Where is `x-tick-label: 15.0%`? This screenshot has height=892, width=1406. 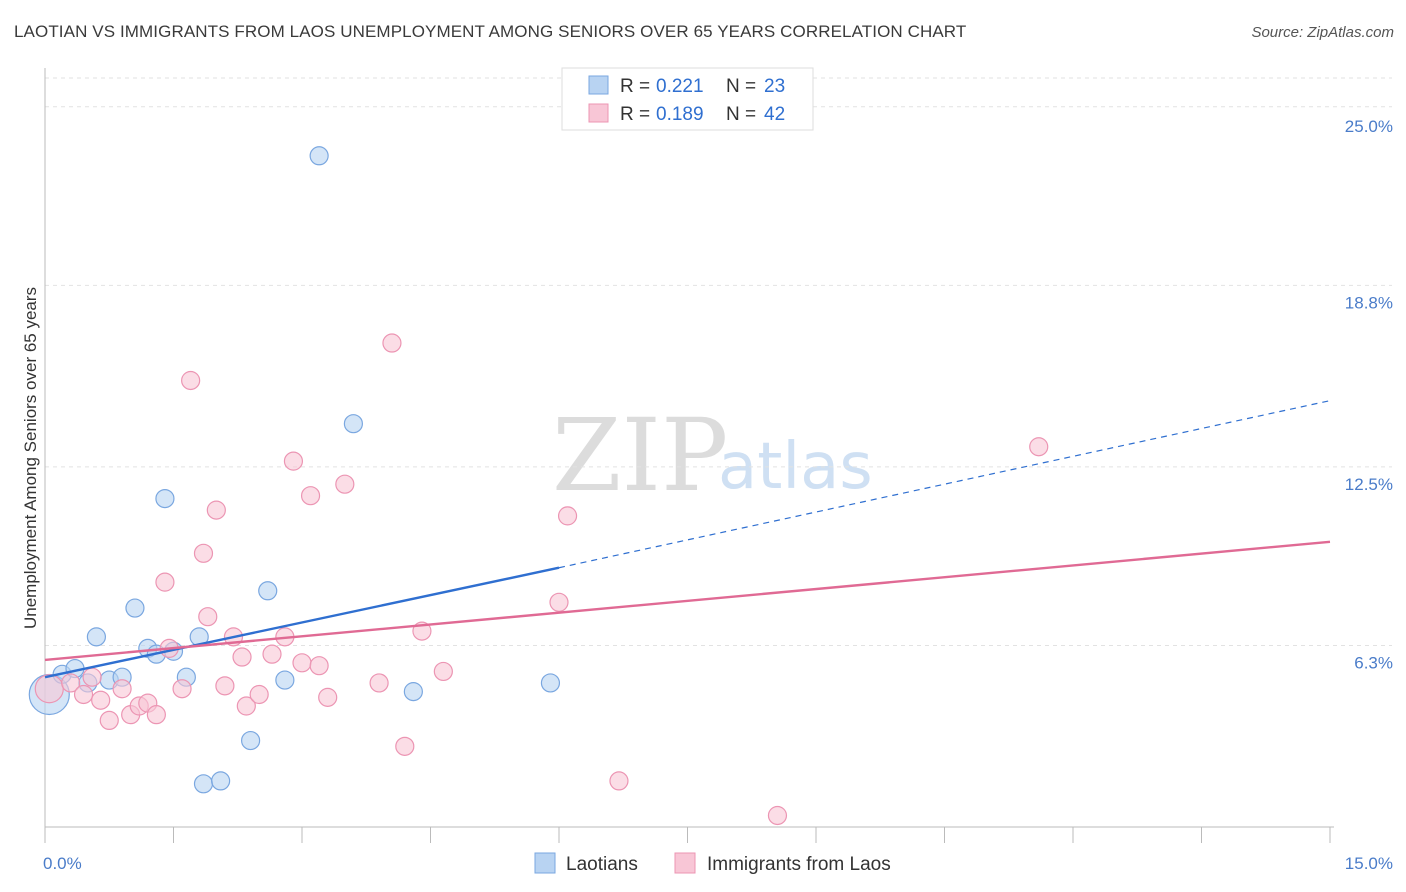
x-tick-label: 15.0% is located at coordinates (1369, 863).